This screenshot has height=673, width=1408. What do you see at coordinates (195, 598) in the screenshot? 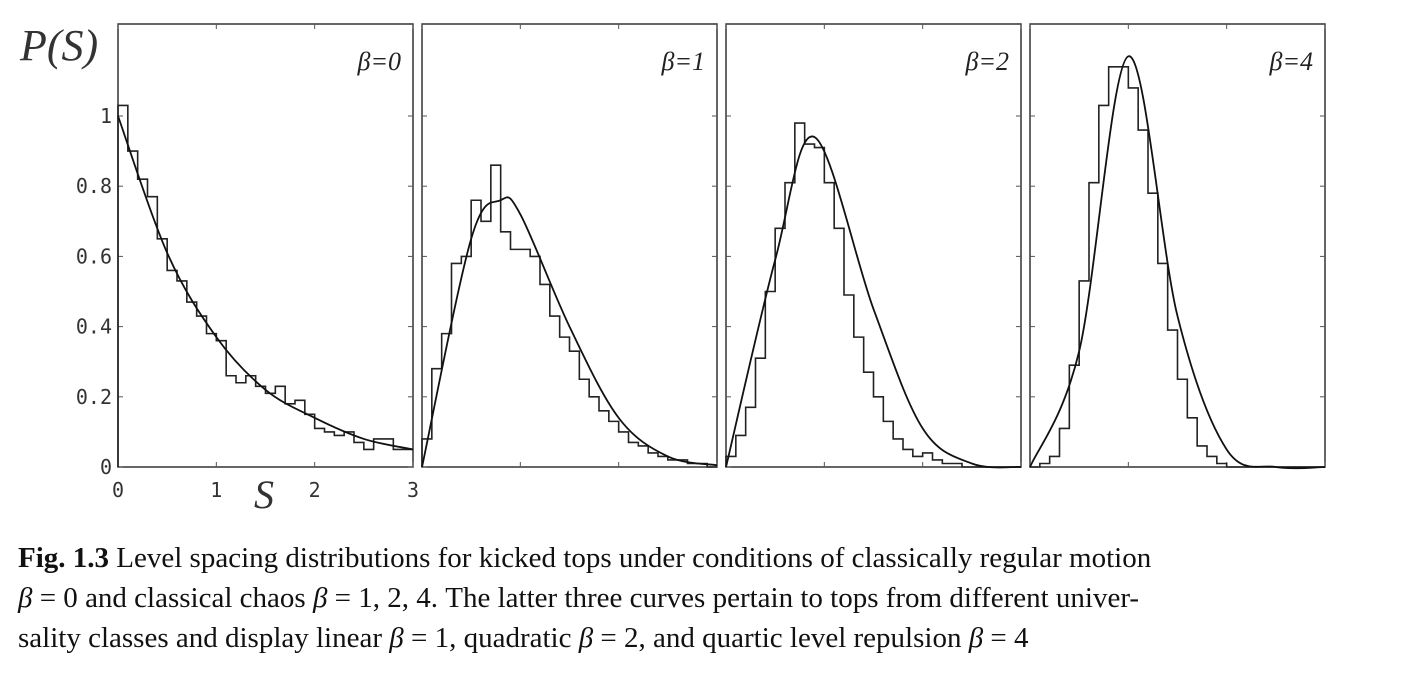
I see `caption-text: and classical chaos` at bounding box center [195, 598].